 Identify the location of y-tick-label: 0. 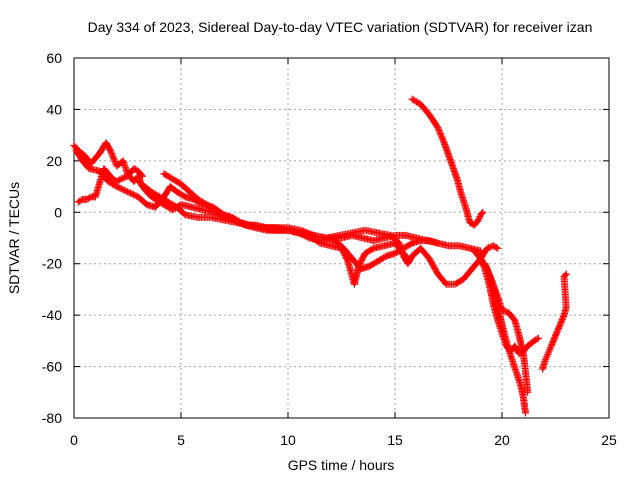
(58, 212).